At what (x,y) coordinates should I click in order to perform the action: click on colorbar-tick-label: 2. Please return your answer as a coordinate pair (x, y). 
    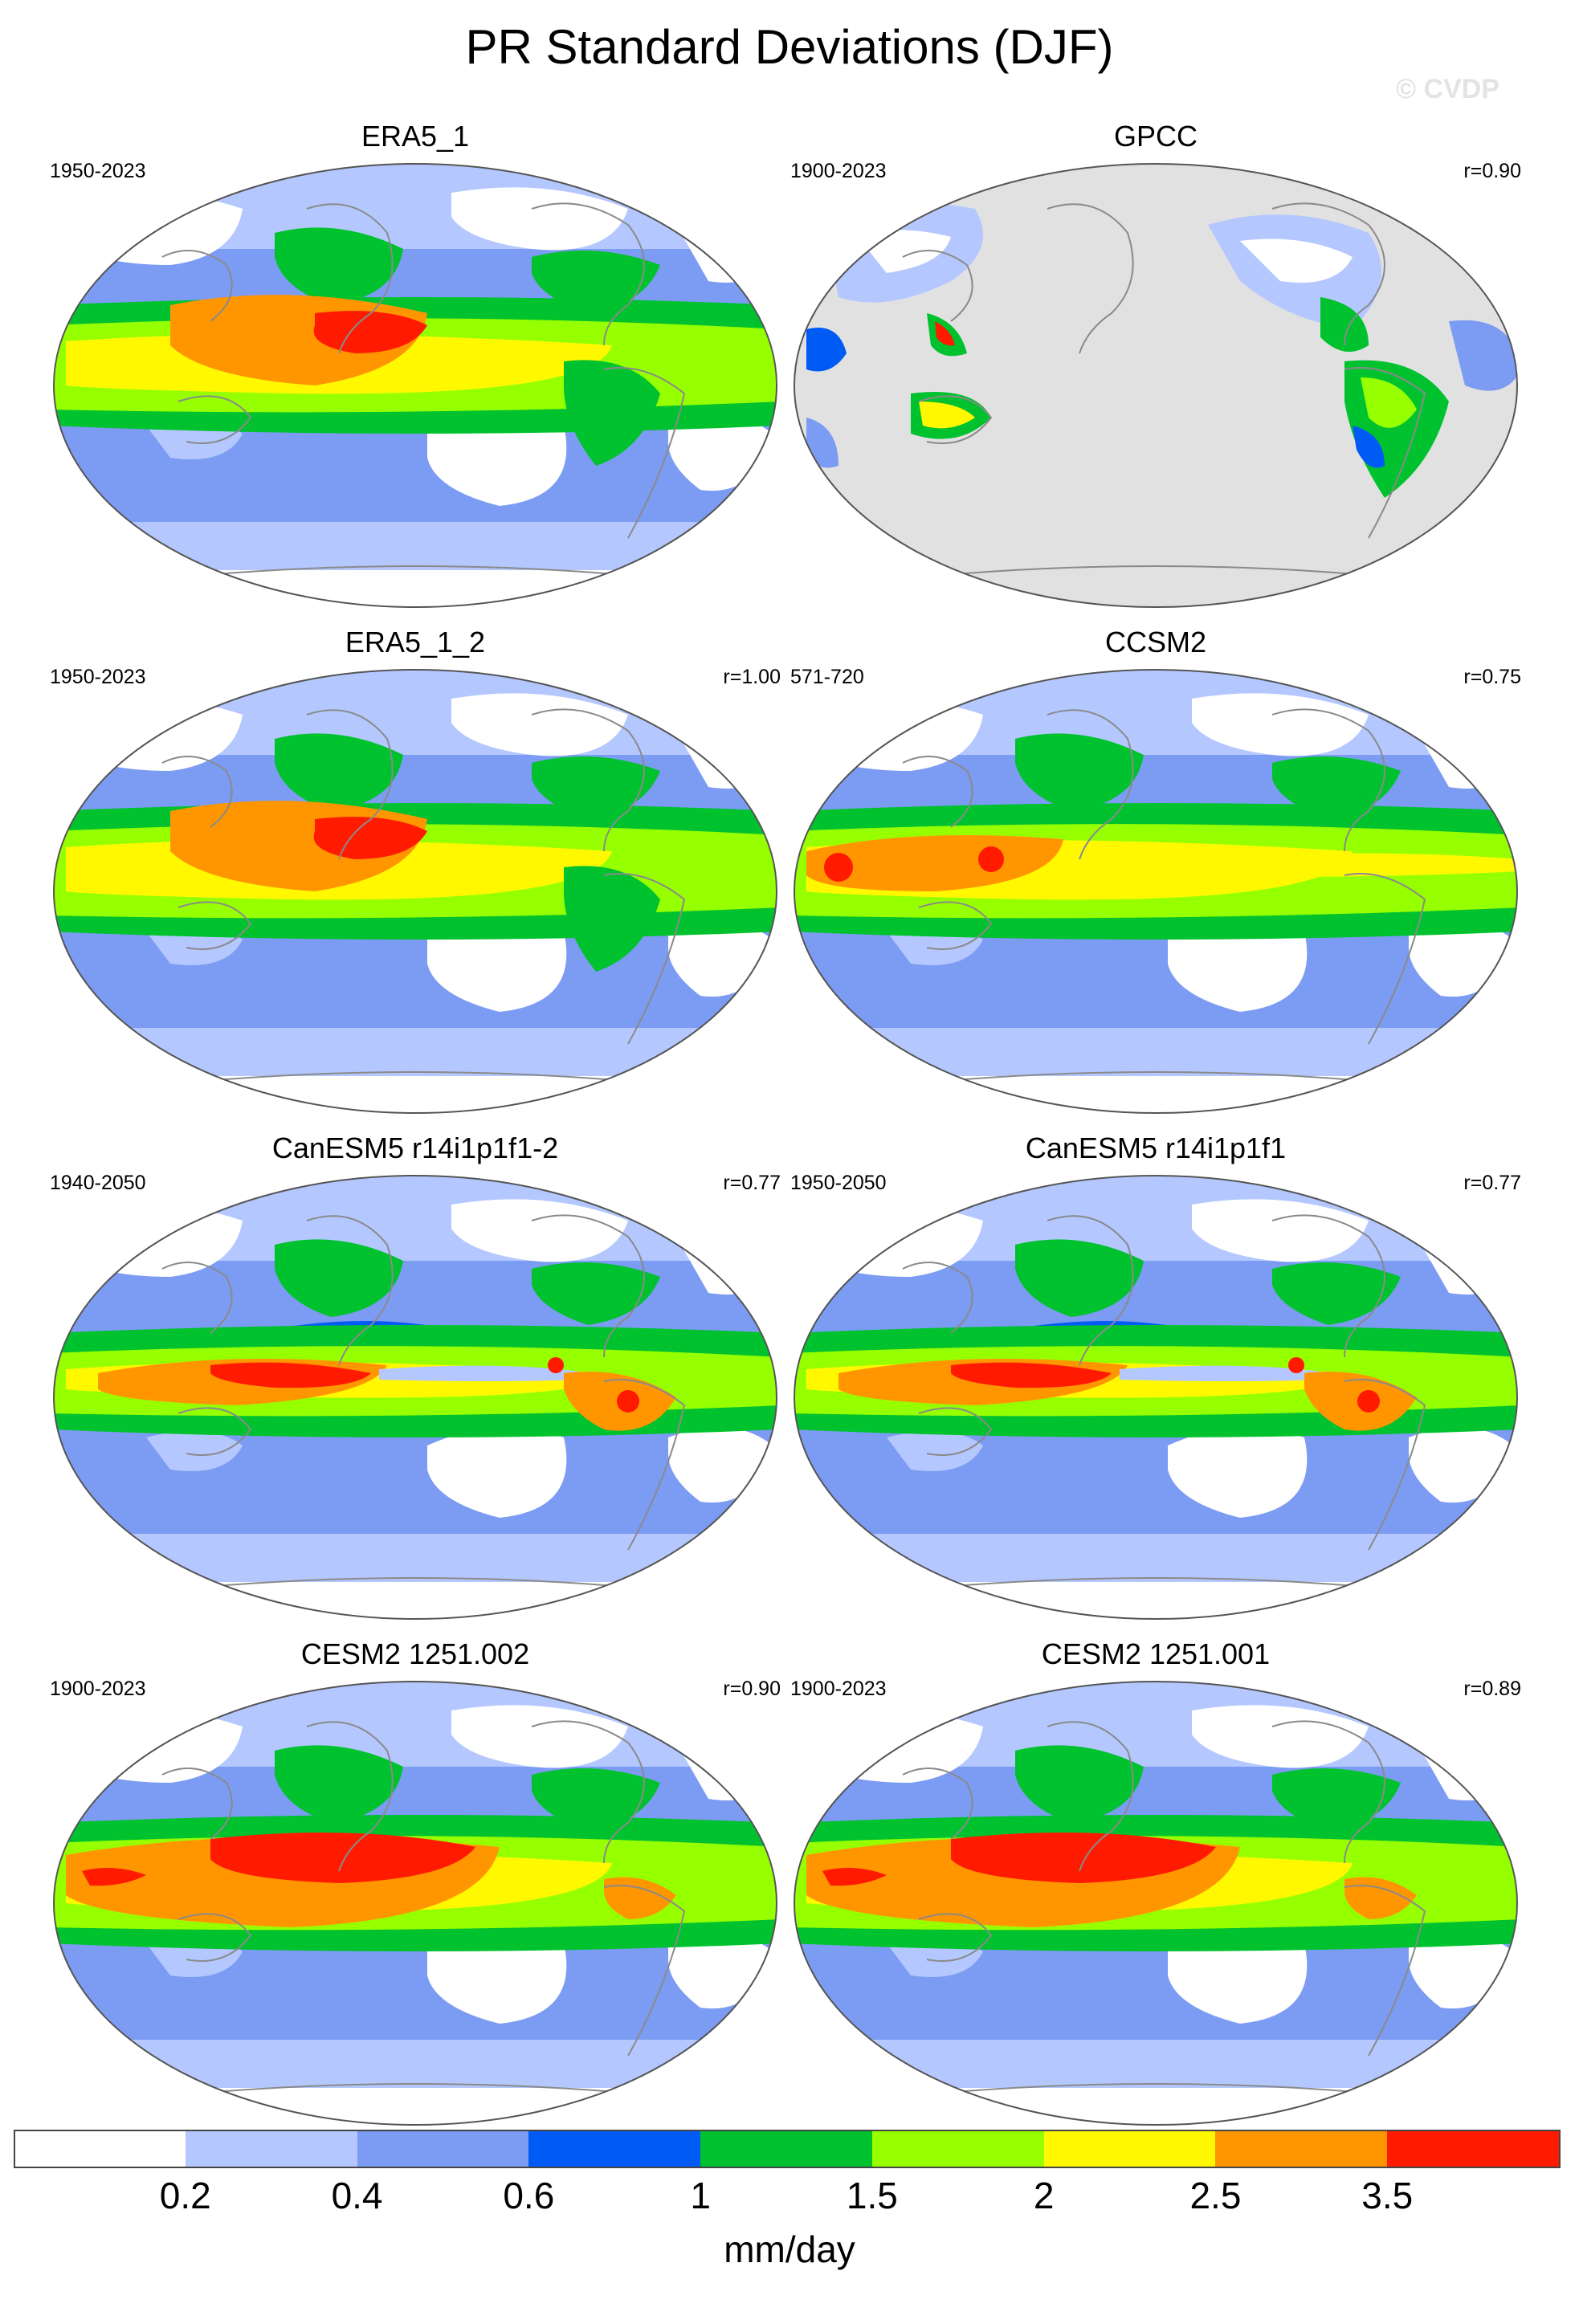
    Looking at the image, I should click on (1044, 2195).